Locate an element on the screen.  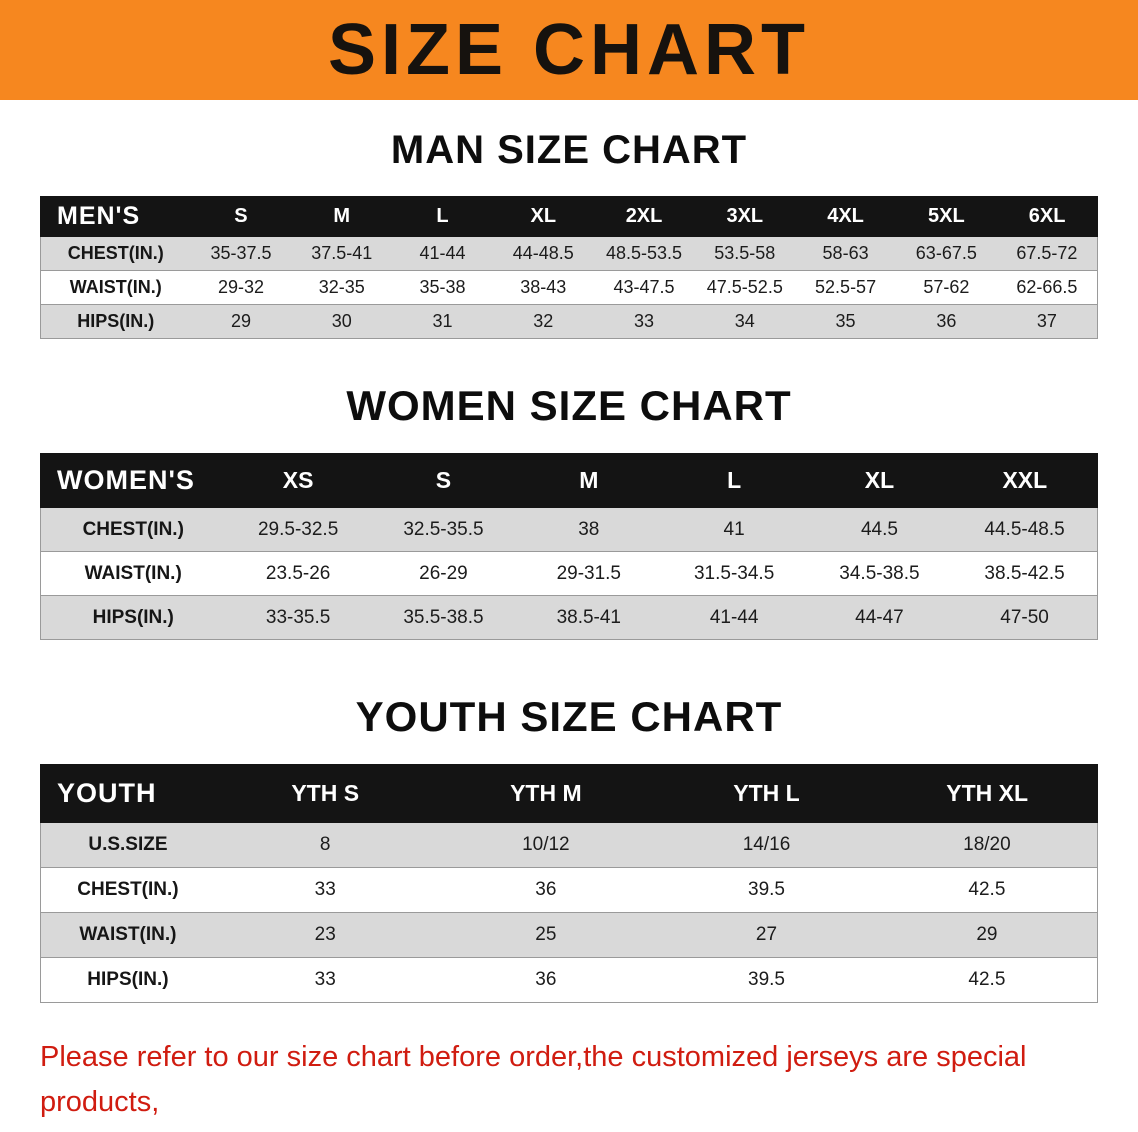
size-value: 34.5-38.5 is located at coordinates (879, 573).